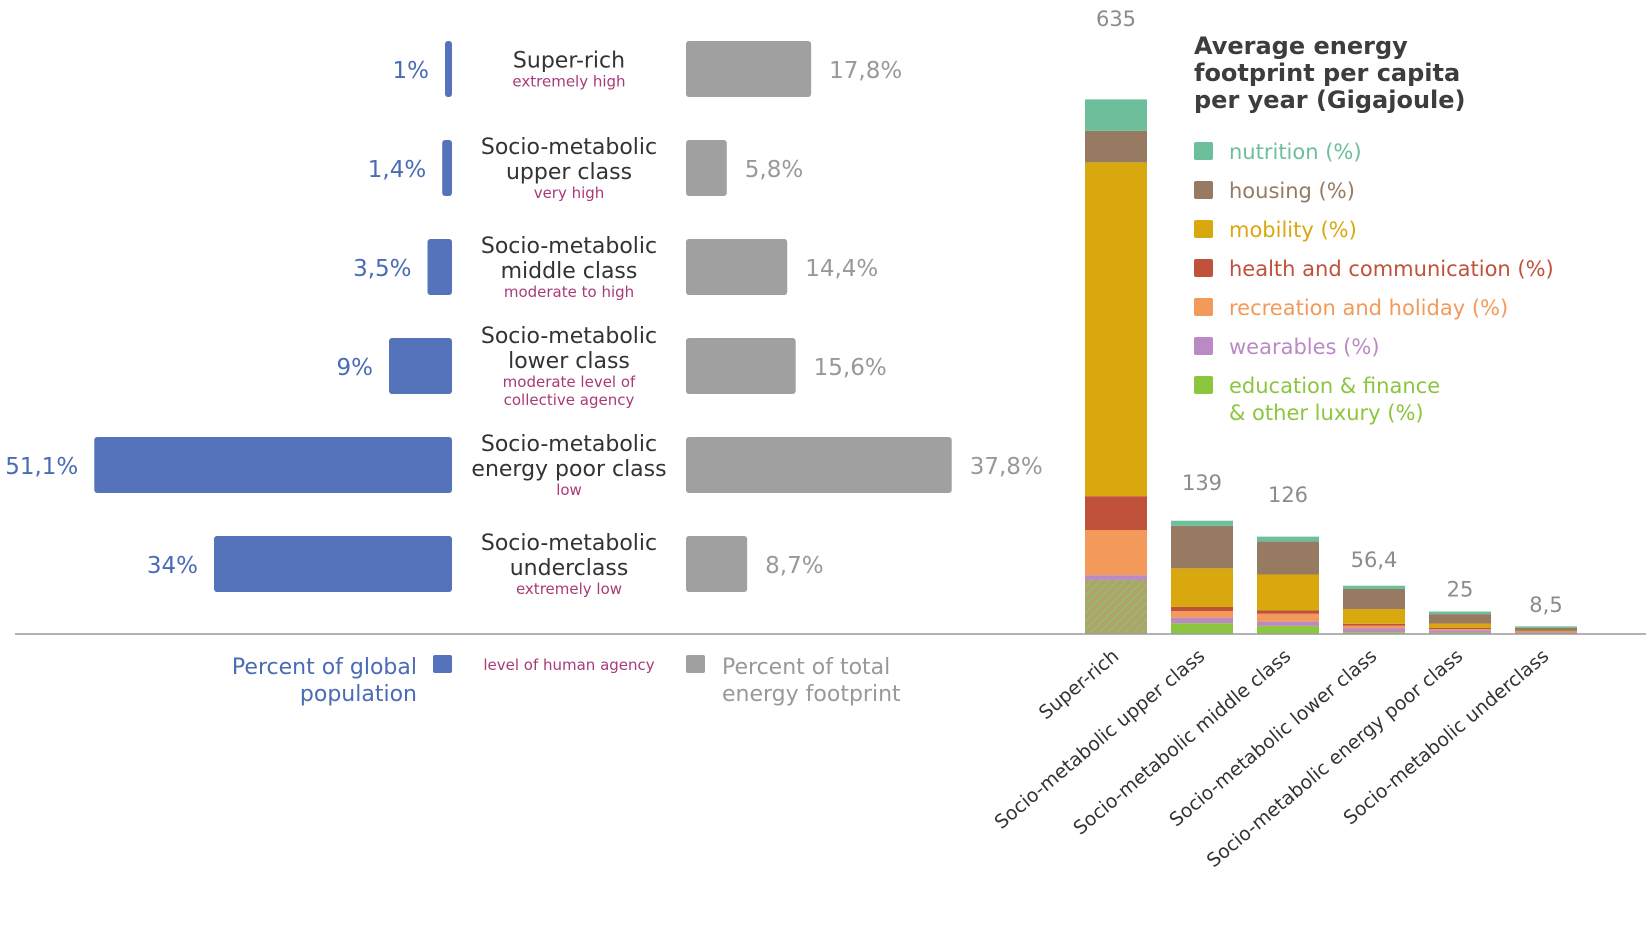 The width and height of the screenshot is (1646, 937). Describe the element at coordinates (819, 465) in the screenshot. I see `footprint-bar-socio-metabolic-energy-poor-class` at that location.